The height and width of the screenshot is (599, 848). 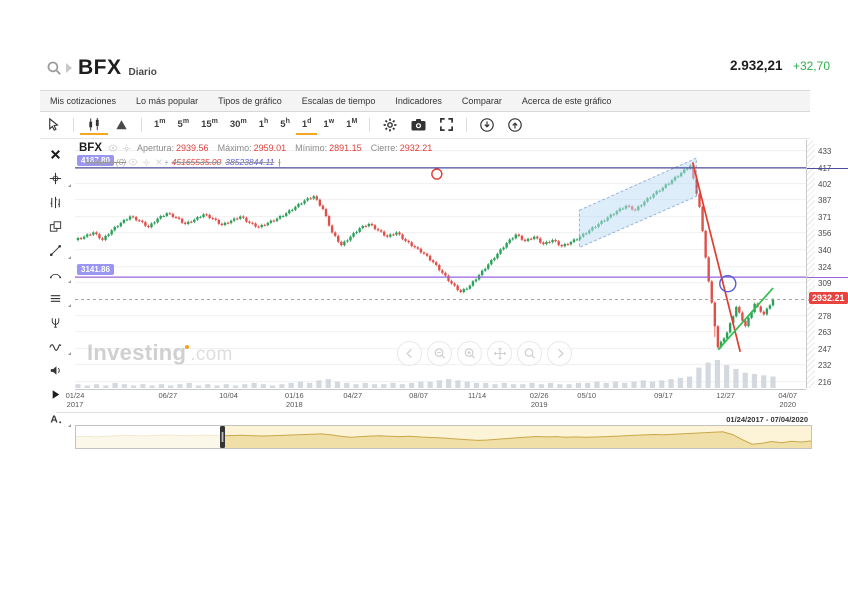 I want to click on zoom-in-button, so click(x=469, y=353).